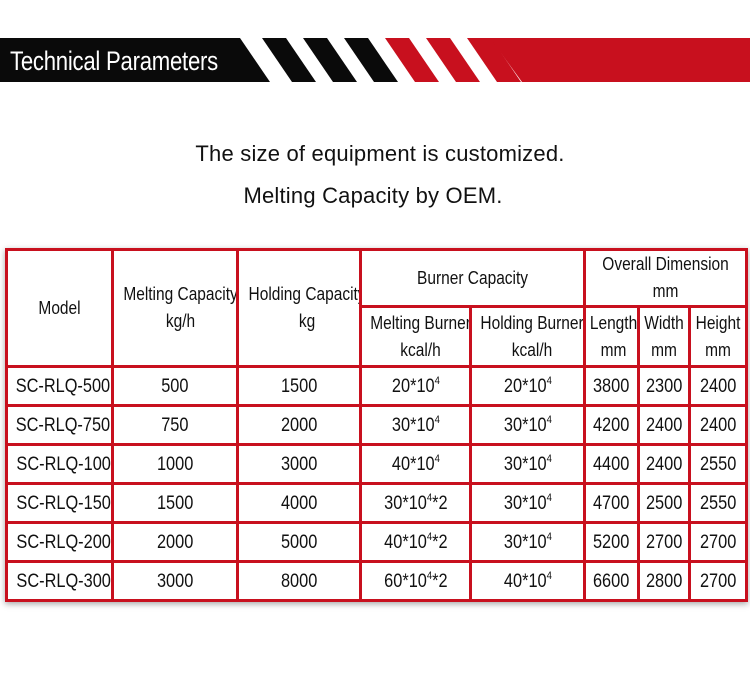 The image size is (750, 680). Describe the element at coordinates (415, 386) in the screenshot. I see `cell-melting-burner: 20*104` at that location.